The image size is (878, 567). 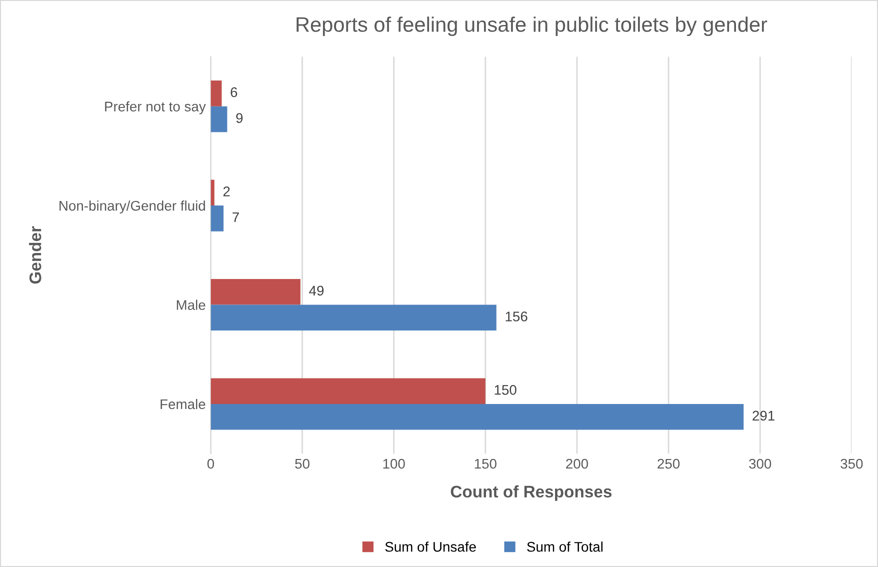 I want to click on y-tick-label: Male, so click(x=191, y=305).